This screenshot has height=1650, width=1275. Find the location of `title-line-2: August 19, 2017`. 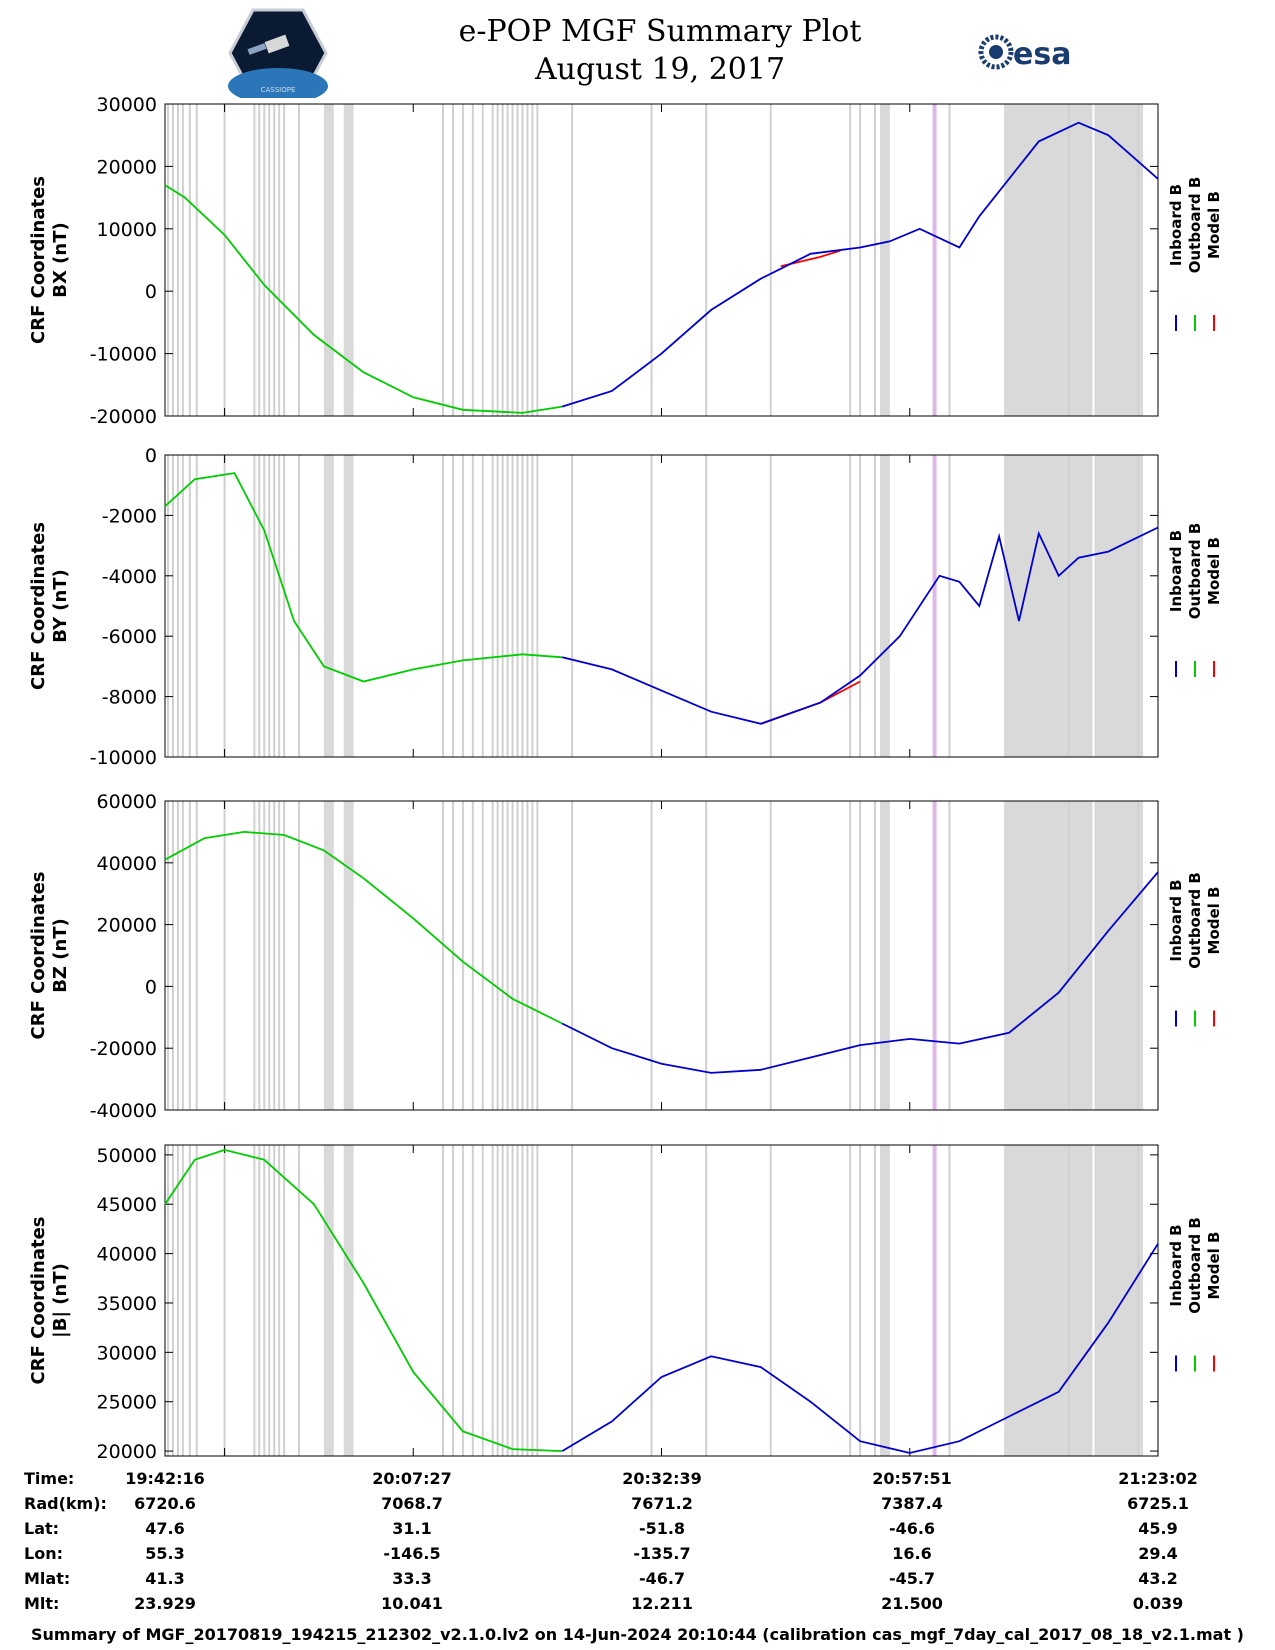

title-line-2: August 19, 2017 is located at coordinates (660, 69).